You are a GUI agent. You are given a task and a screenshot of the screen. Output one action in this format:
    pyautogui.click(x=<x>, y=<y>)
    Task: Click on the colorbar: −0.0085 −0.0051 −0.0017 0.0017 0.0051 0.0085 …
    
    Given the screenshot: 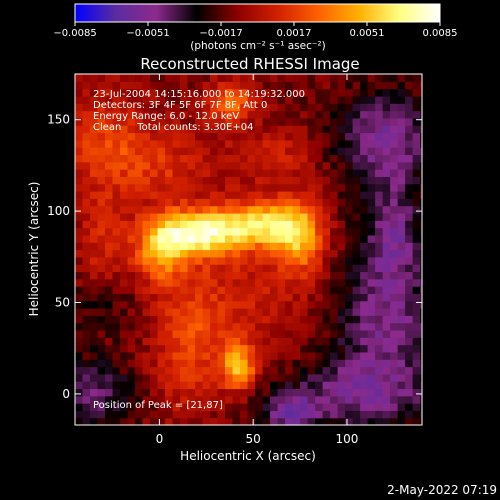 What is the action you would take?
    pyautogui.click(x=255, y=27)
    